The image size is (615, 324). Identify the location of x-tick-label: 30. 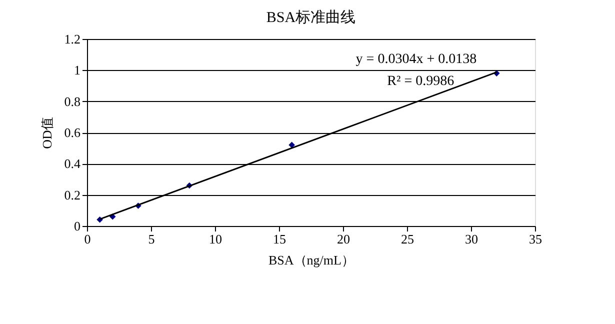
(471, 239).